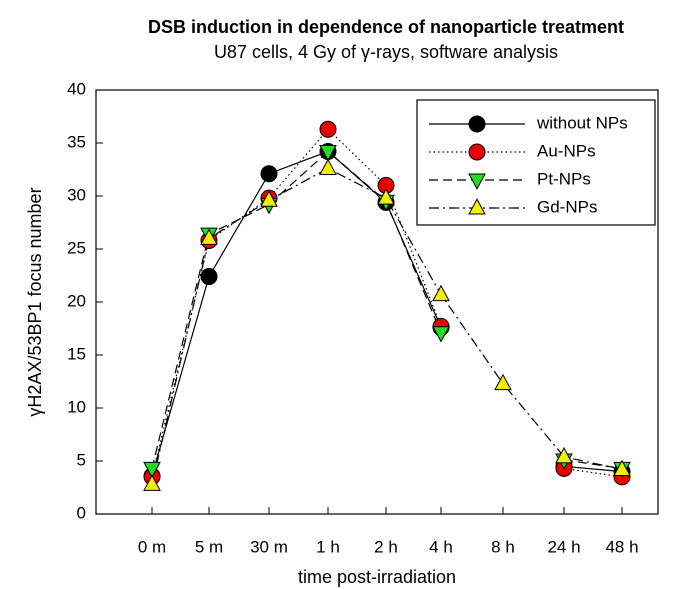  What do you see at coordinates (76, 88) in the screenshot?
I see `y-tick-label: 40` at bounding box center [76, 88].